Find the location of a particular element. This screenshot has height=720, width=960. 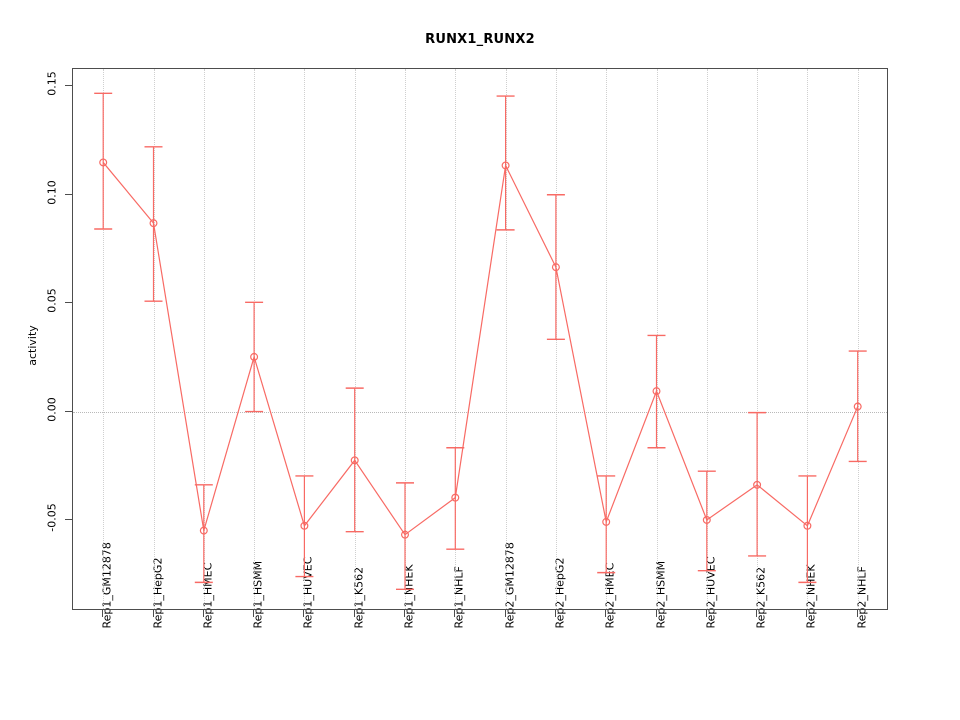

y-tick-label: 0.05 is located at coordinates (52, 300).